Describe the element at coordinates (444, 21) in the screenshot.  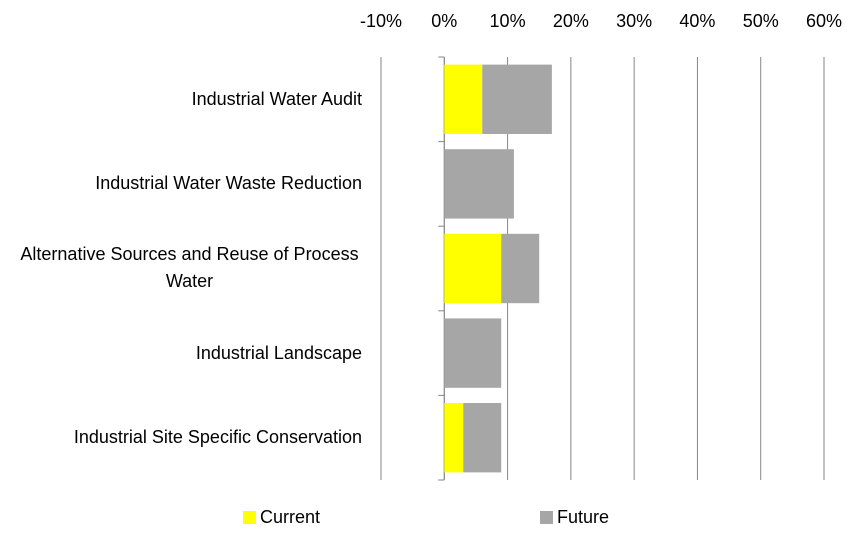
I see `x-tick-label: 0%` at that location.